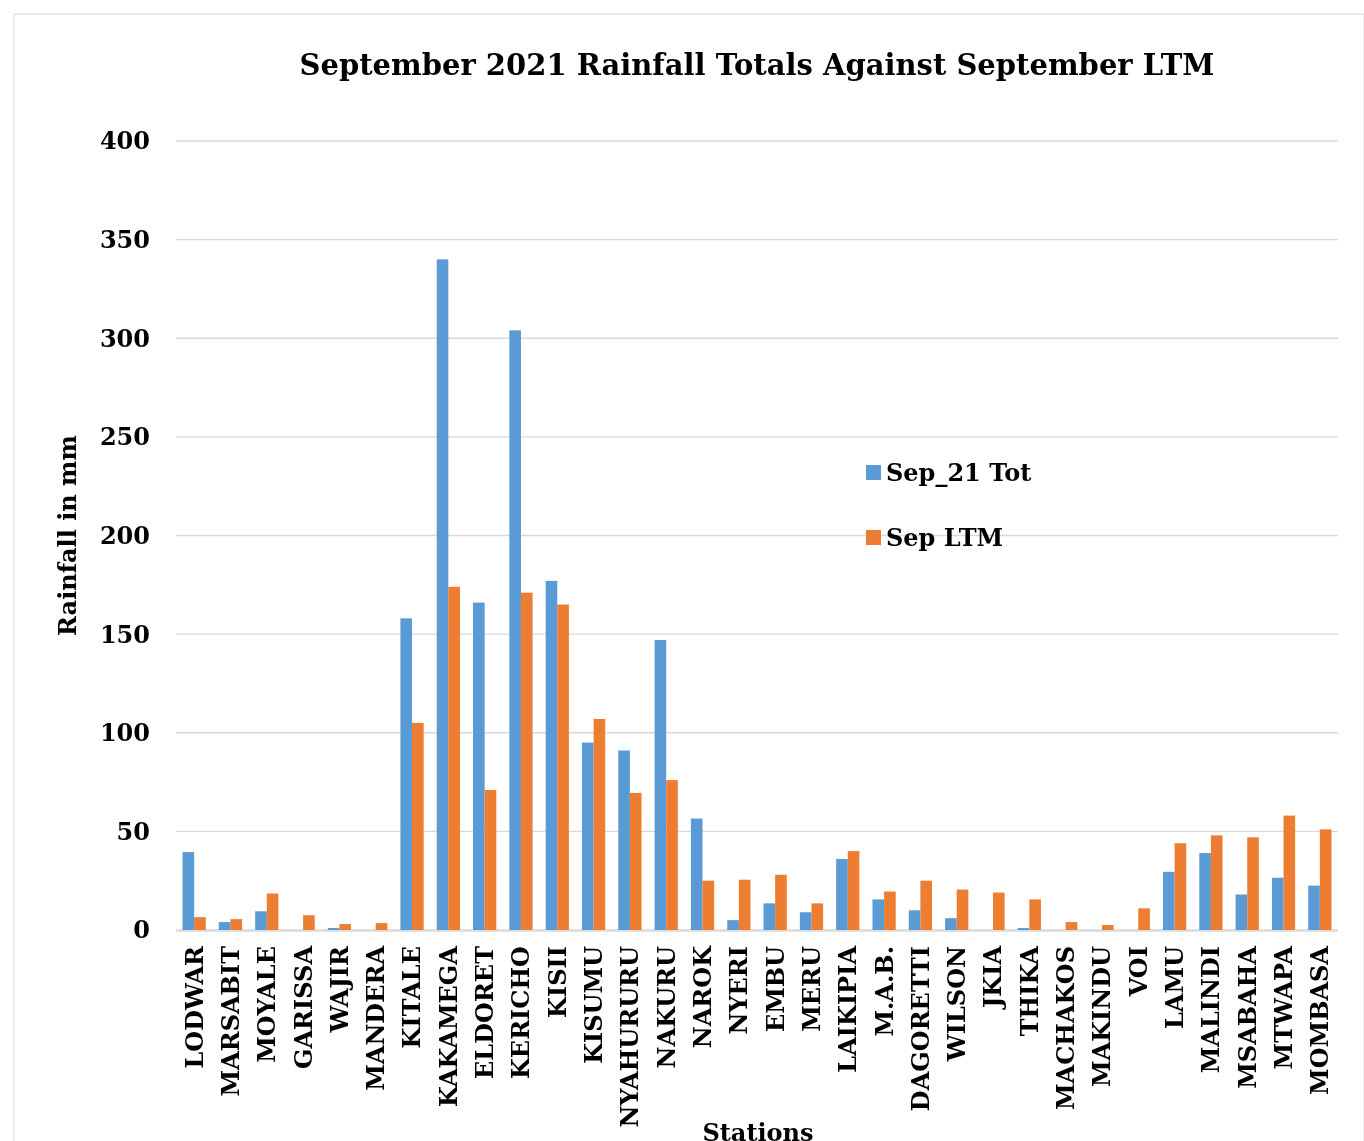  Describe the element at coordinates (1102, 1016) in the screenshot. I see `x-tick-label: MAKINDU` at that location.